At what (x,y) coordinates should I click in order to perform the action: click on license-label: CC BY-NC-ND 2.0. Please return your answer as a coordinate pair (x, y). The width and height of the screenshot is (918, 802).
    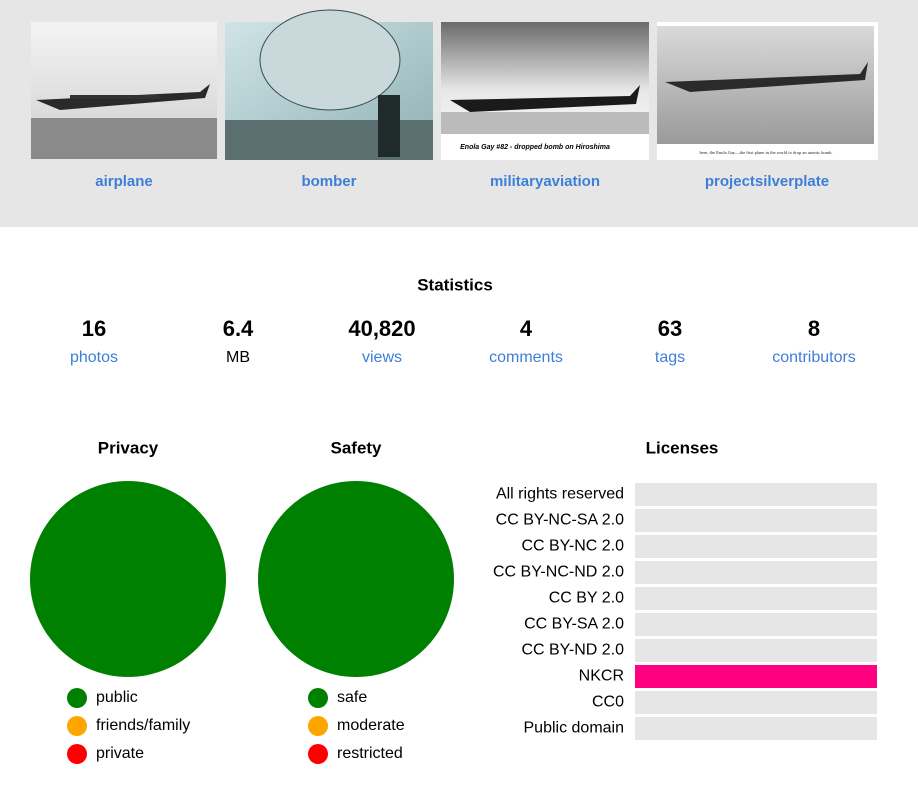
    Looking at the image, I should click on (558, 572).